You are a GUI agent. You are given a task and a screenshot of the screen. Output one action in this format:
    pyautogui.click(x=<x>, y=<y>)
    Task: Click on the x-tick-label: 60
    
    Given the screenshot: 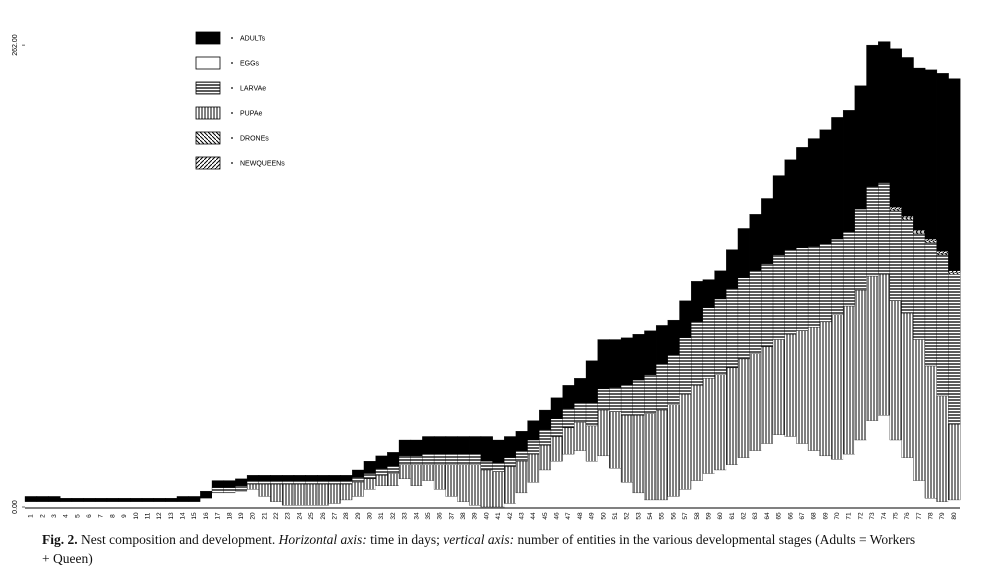 What is the action you would take?
    pyautogui.click(x=720, y=516)
    